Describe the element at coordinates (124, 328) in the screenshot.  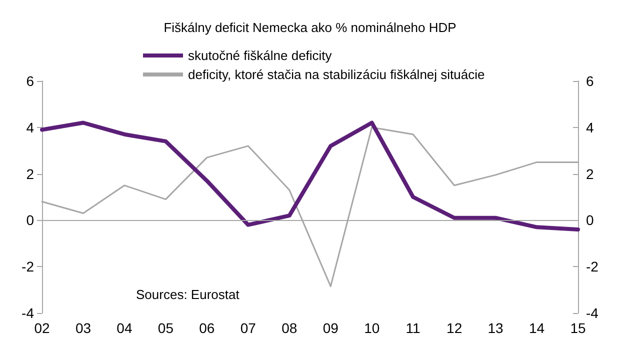
I see `x-tick-label: 04` at that location.